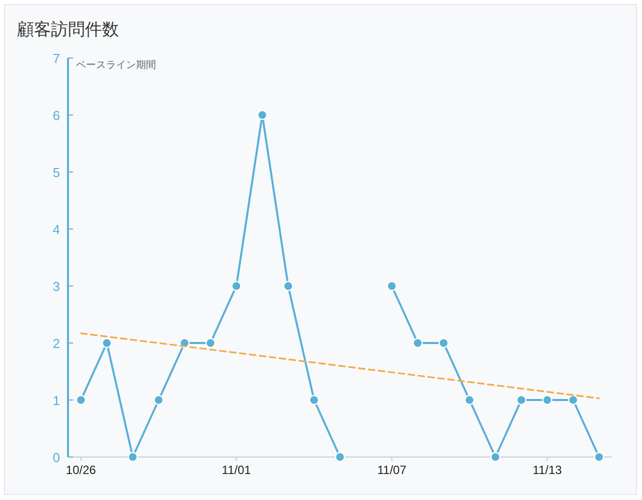 The width and height of the screenshot is (642, 500). I want to click on y-tick-label: 3, so click(56, 286).